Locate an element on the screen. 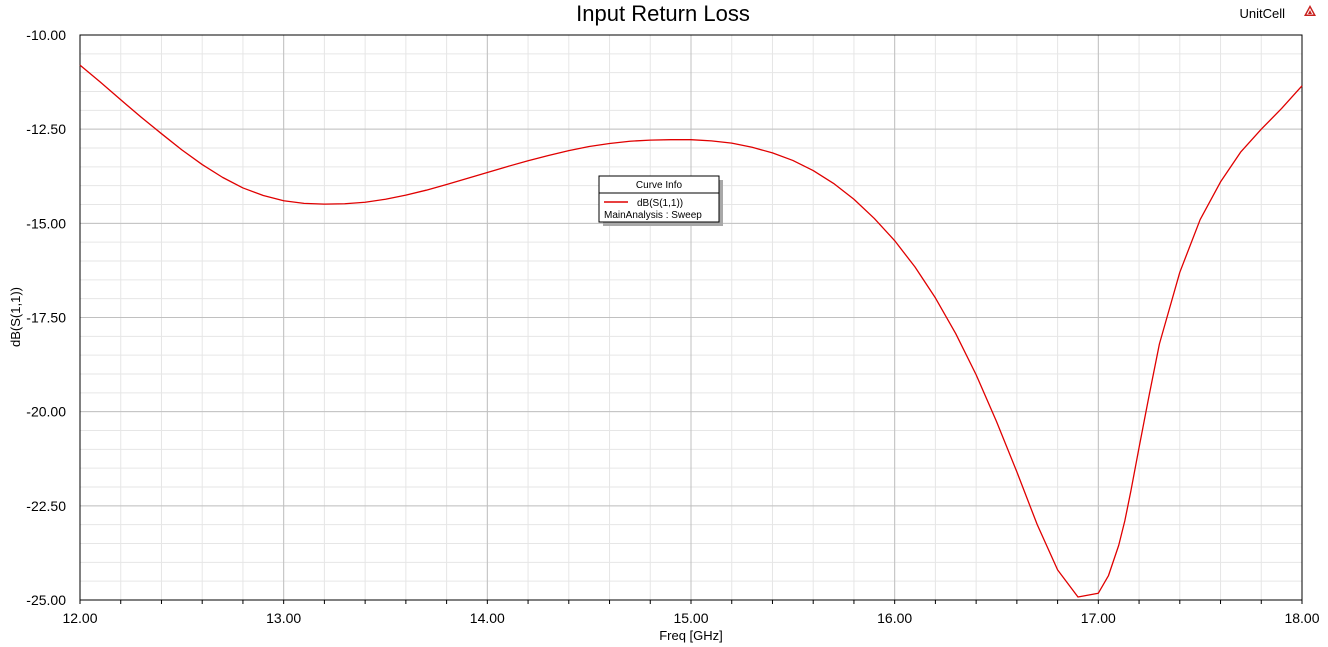 The image size is (1328, 647). y-tick-label: -17.50 is located at coordinates (46, 318).